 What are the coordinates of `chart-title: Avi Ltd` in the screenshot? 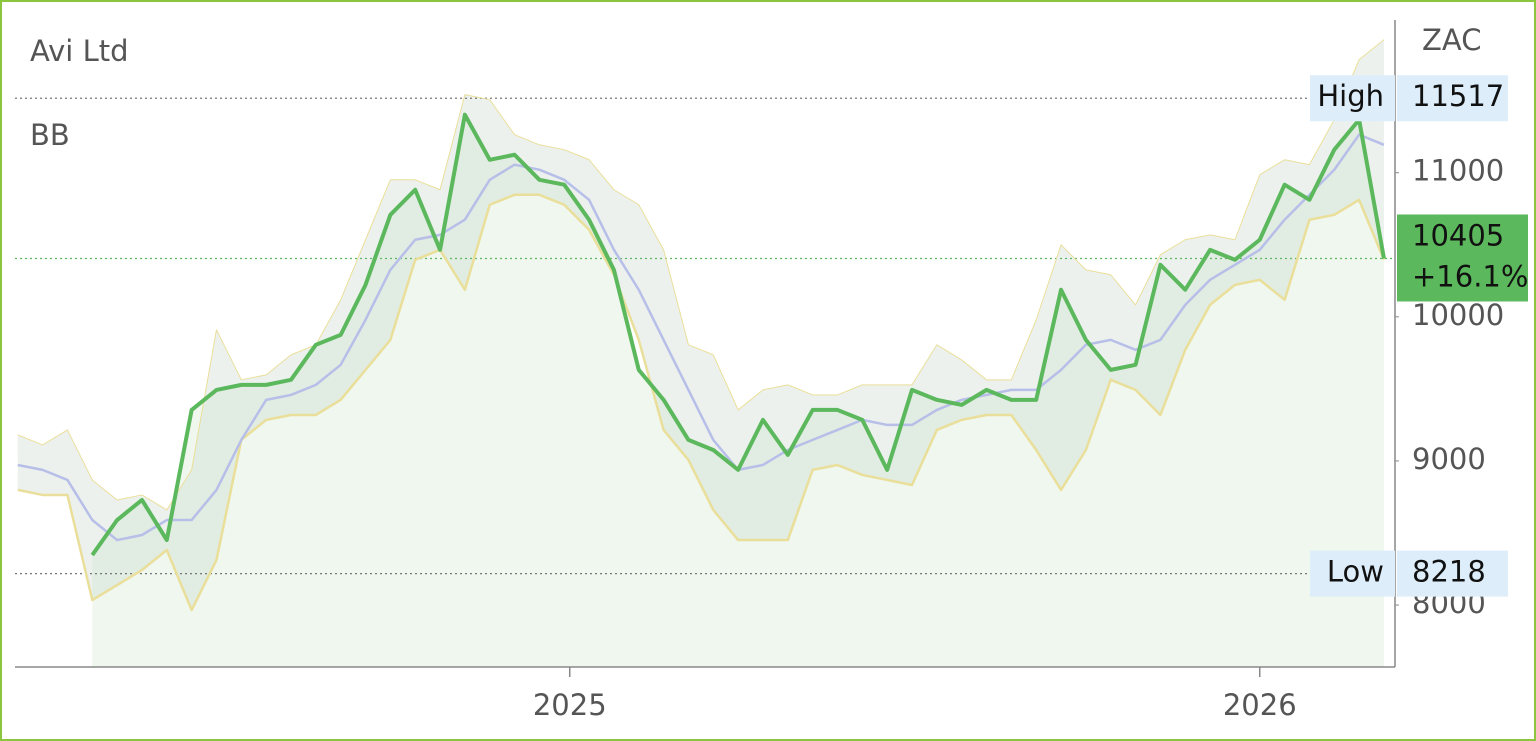 It's located at (79, 51).